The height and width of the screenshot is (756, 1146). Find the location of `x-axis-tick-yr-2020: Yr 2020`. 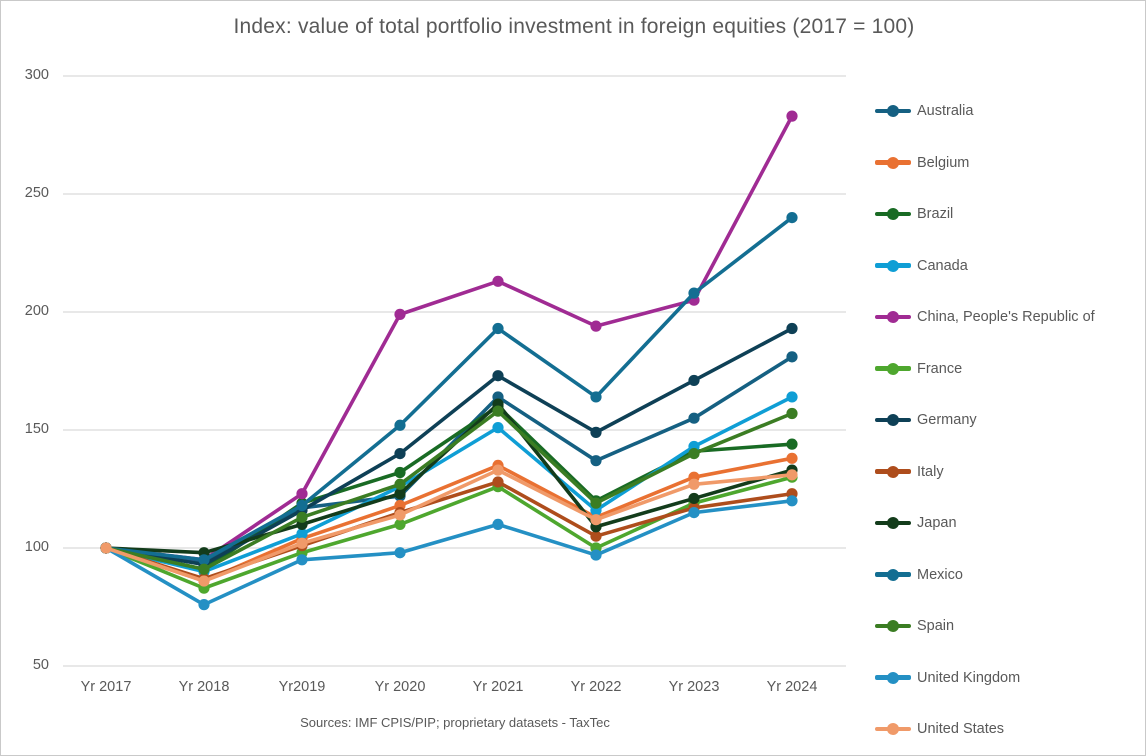

x-axis-tick-yr-2020: Yr 2020 is located at coordinates (400, 687).